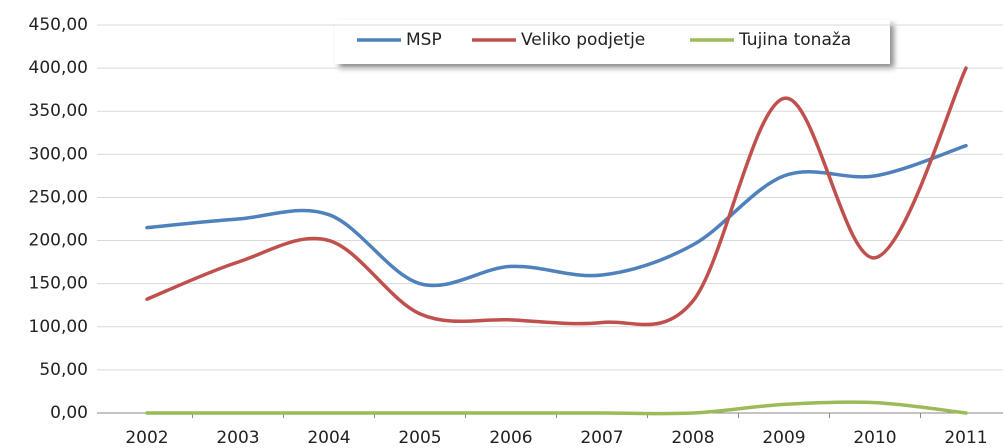  I want to click on x-tick-label: 2011, so click(965, 438).